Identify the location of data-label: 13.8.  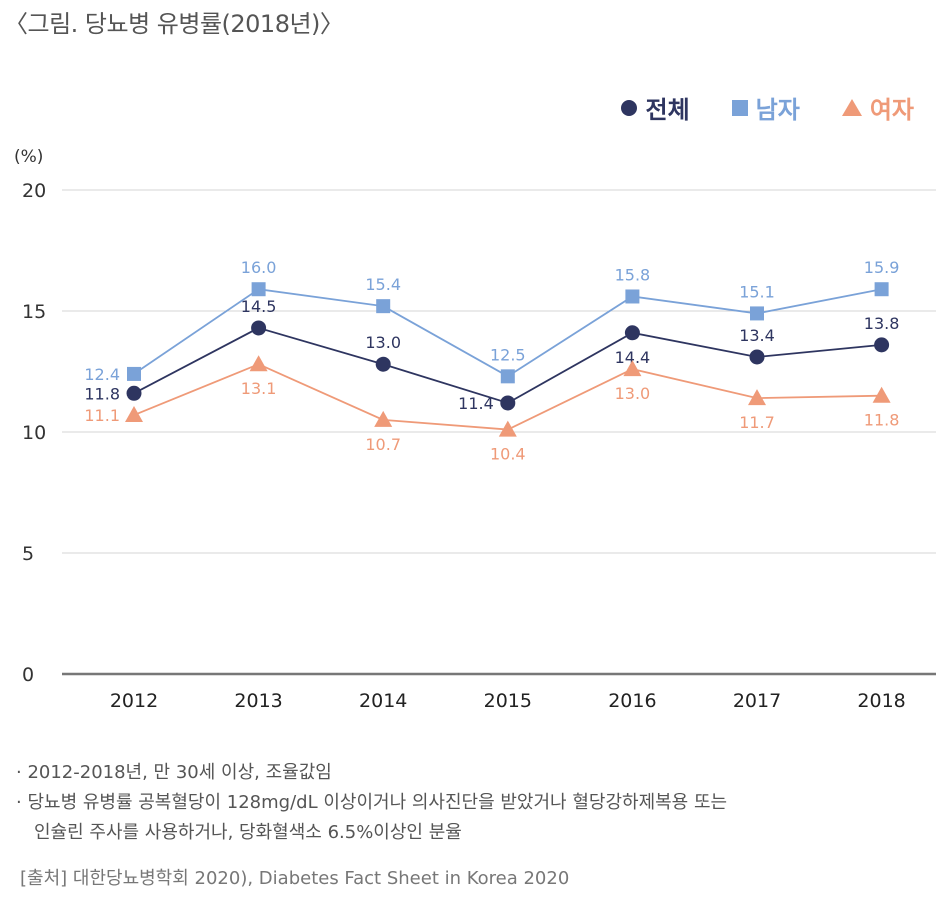
(882, 323).